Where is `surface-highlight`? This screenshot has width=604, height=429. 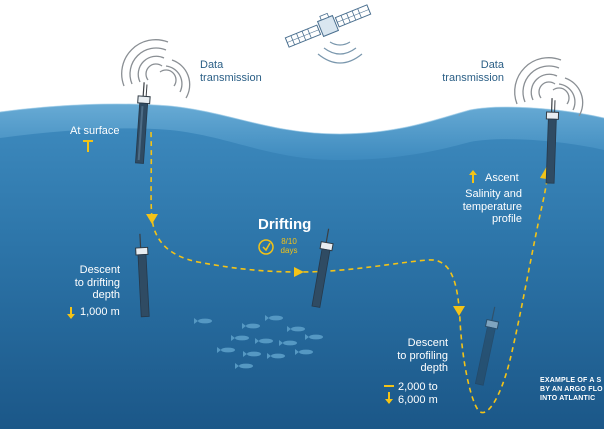
surface-highlight is located at coordinates (302, 119).